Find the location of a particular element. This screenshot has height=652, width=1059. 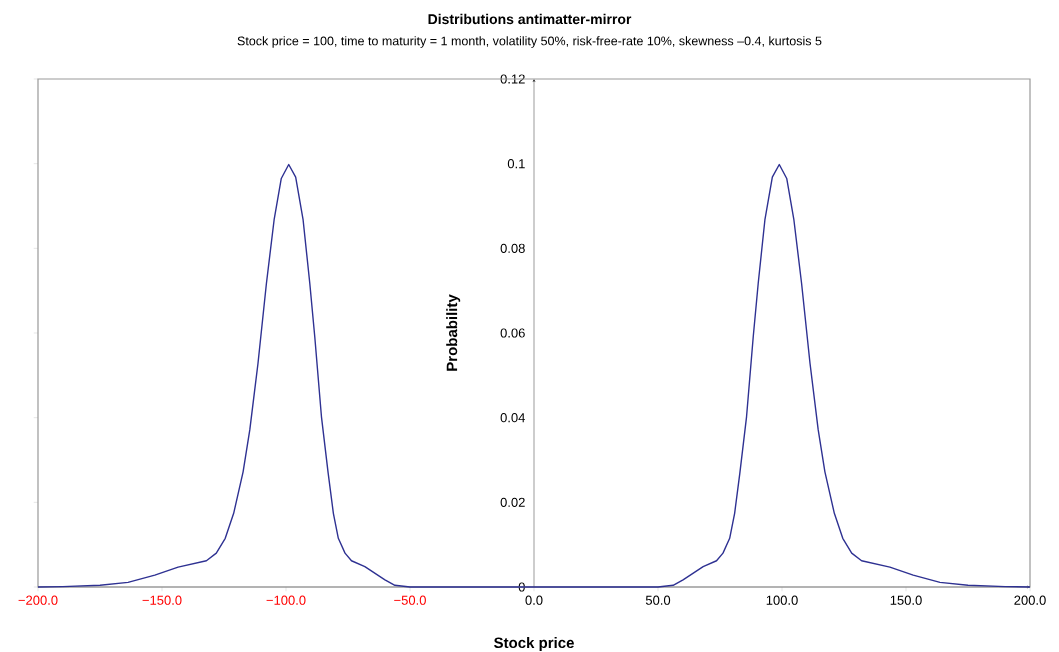

y-tick-label: 0.06 is located at coordinates (512, 333).